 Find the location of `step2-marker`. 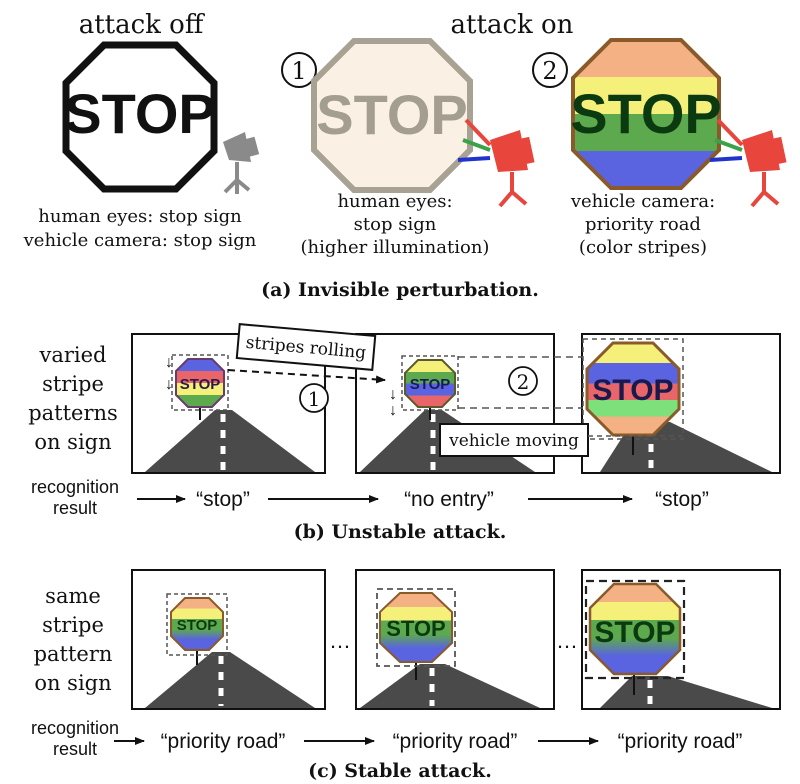

step2-marker is located at coordinates (550, 70).